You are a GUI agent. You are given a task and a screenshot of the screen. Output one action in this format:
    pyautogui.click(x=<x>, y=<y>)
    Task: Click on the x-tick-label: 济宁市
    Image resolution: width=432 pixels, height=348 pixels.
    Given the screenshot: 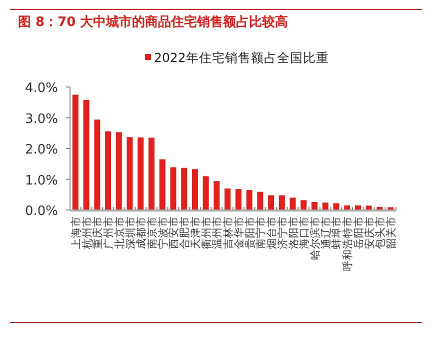 What is the action you would take?
    pyautogui.click(x=282, y=232)
    